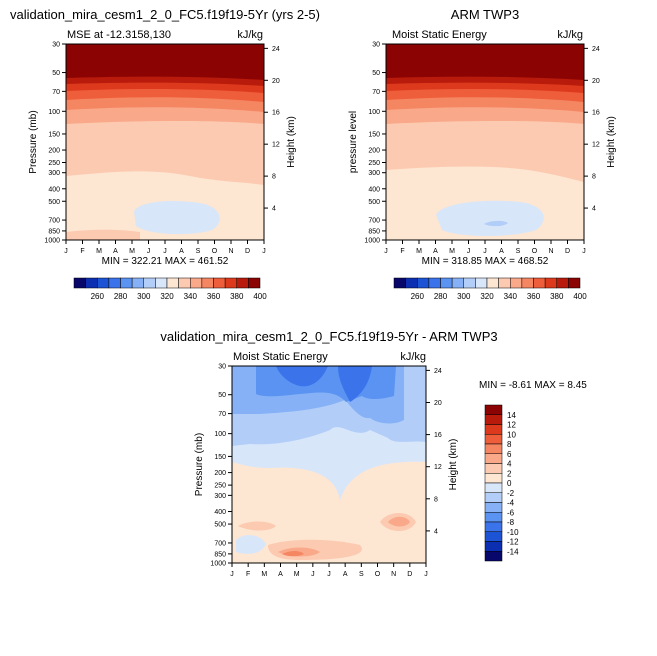 This screenshot has width=657, height=656. I want to click on pressure-tick-label: 850, so click(220, 554).